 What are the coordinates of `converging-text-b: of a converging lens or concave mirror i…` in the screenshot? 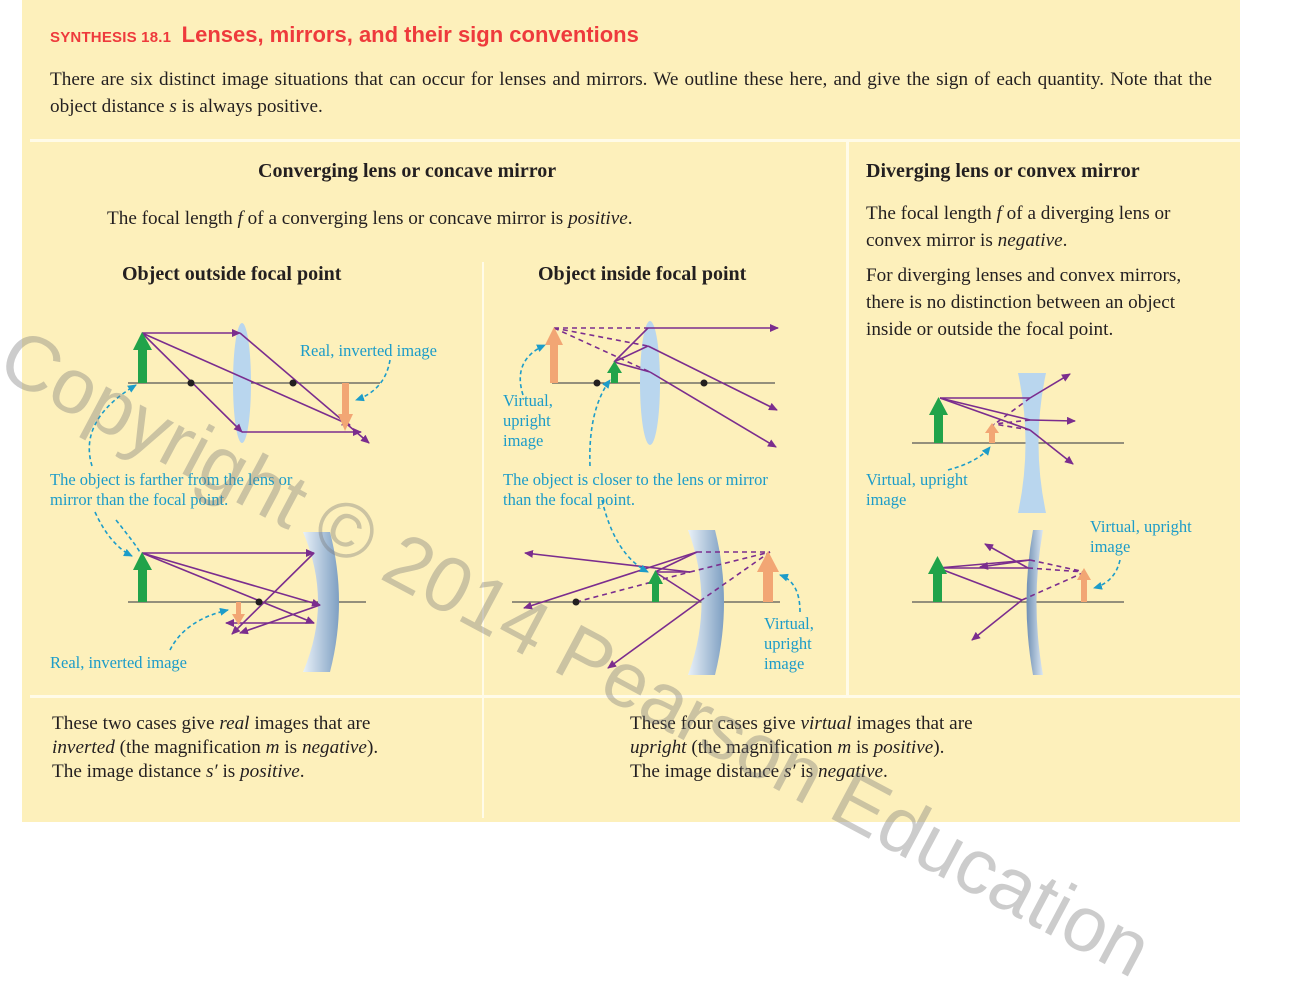 It's located at (405, 218).